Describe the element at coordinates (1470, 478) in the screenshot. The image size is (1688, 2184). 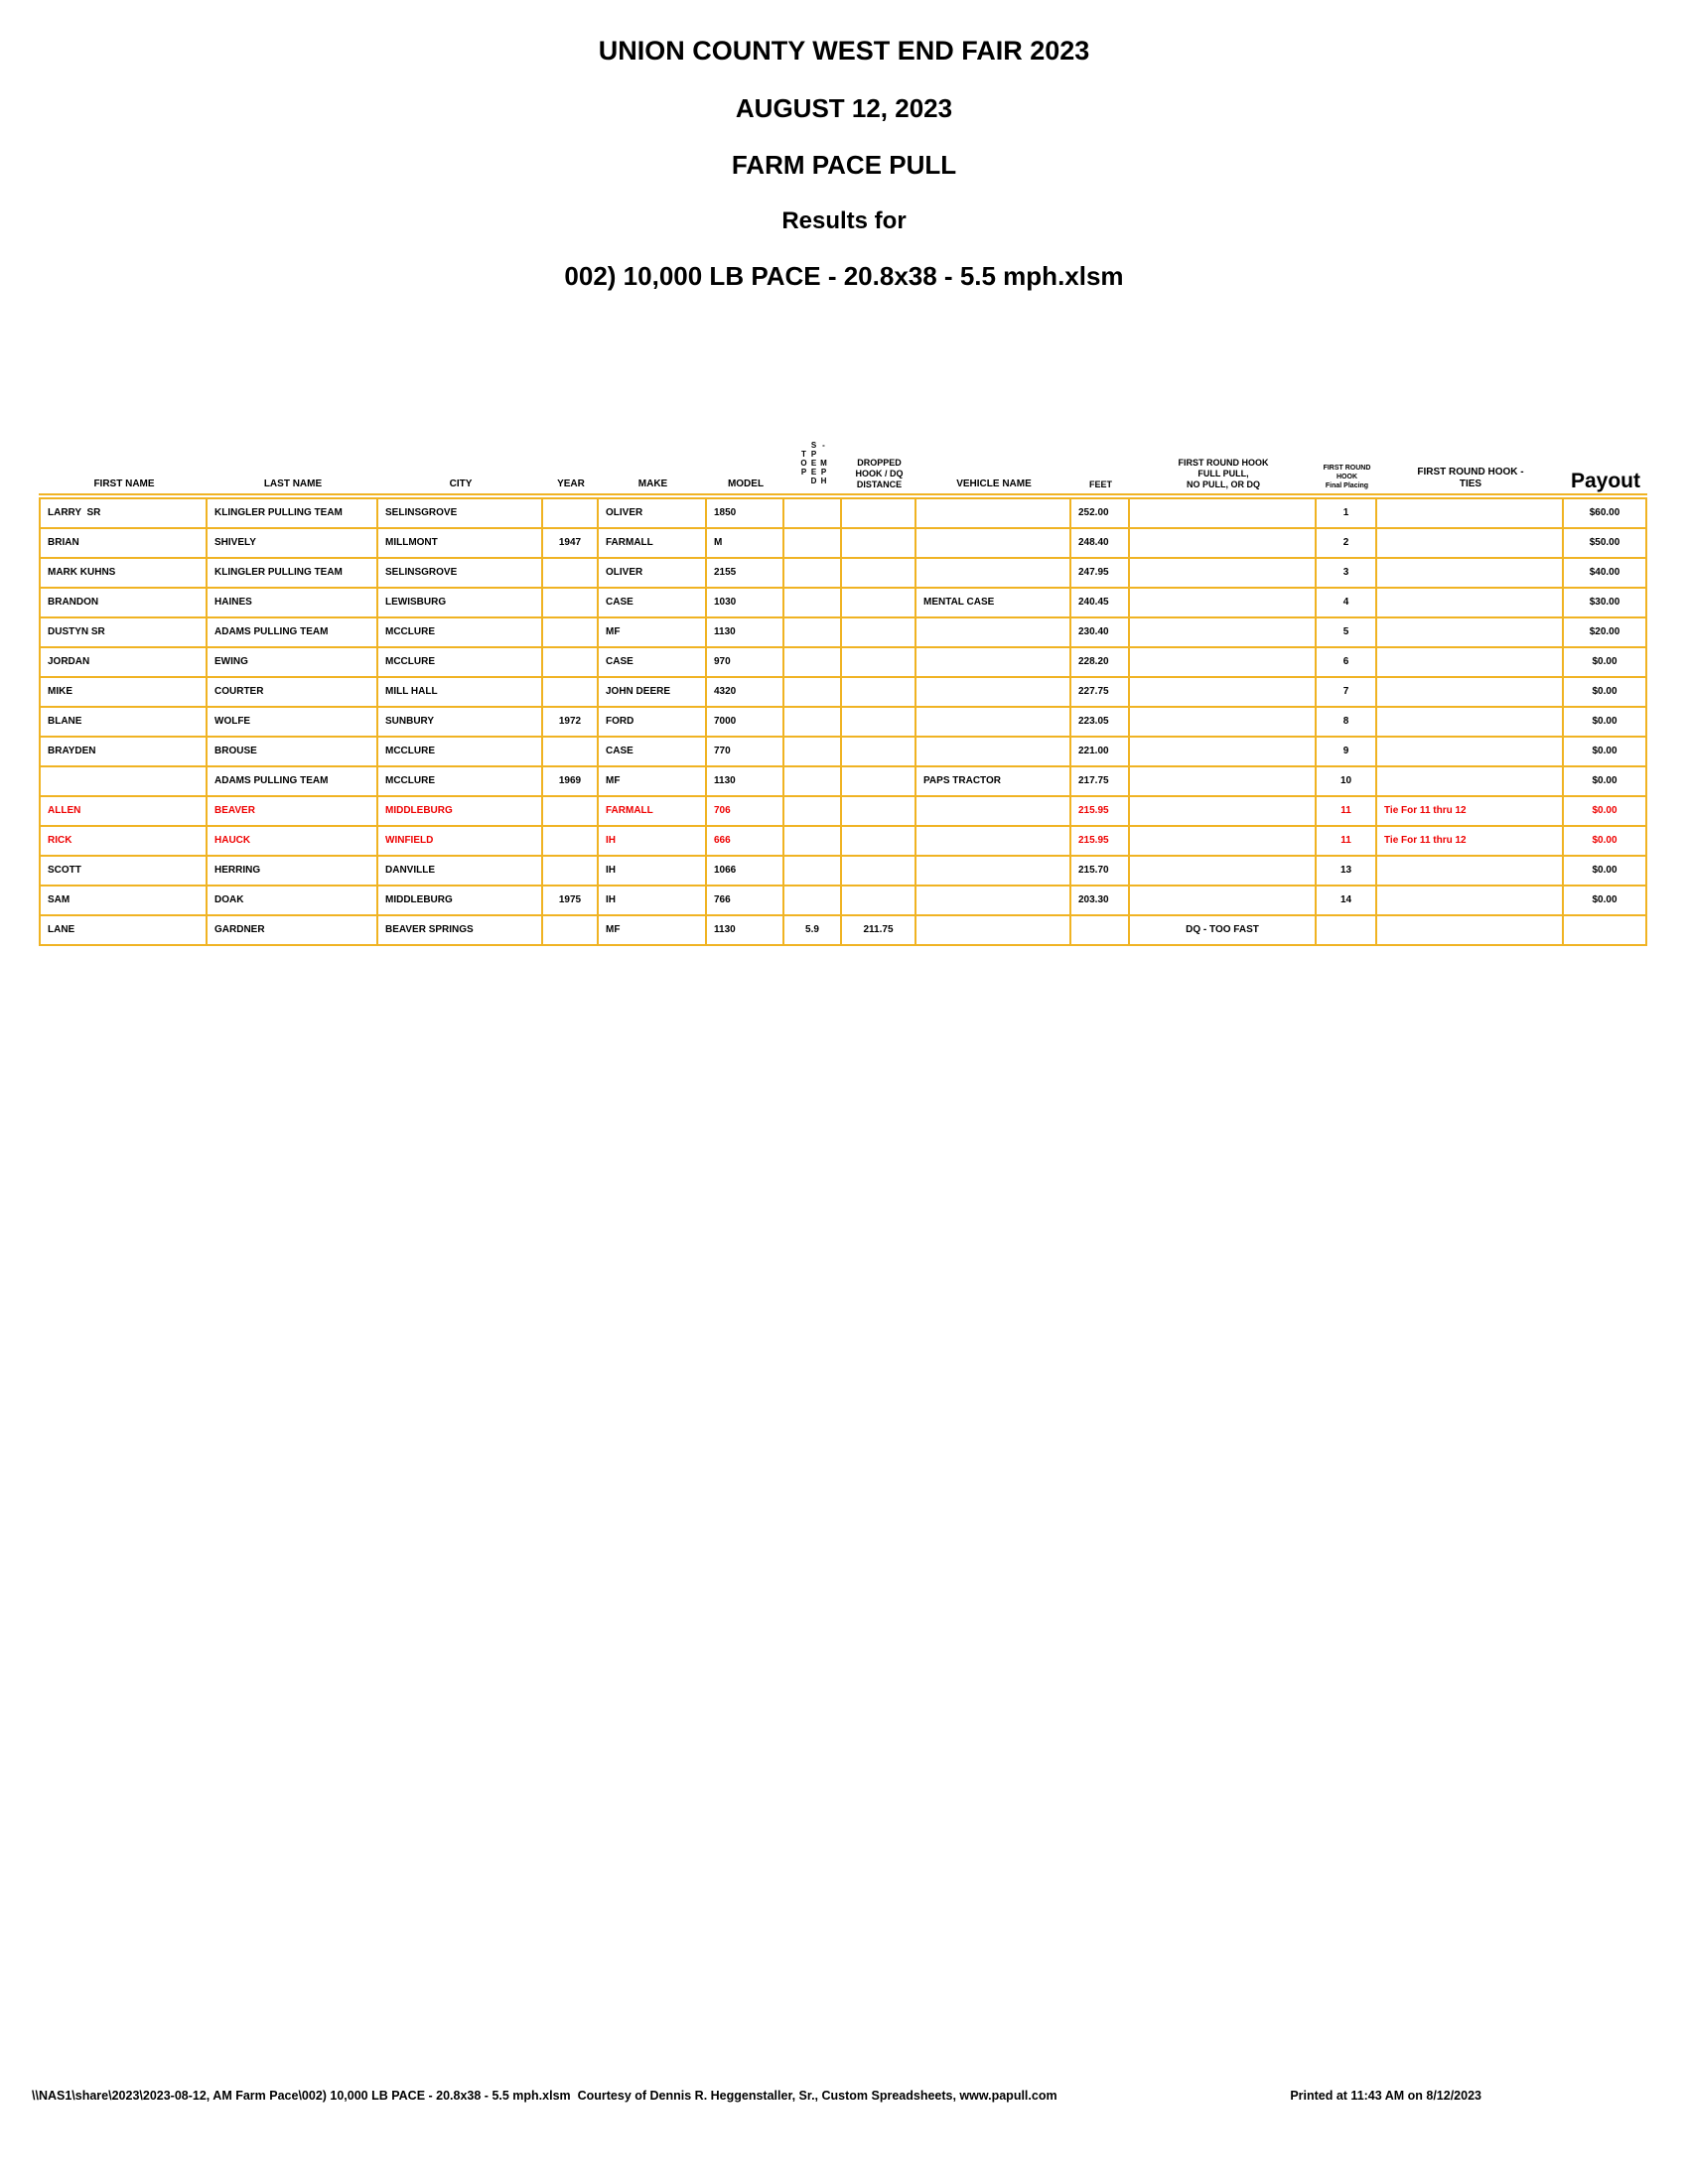
I see `col-header-ties: FIRST ROUND HOOK - TIES` at that location.